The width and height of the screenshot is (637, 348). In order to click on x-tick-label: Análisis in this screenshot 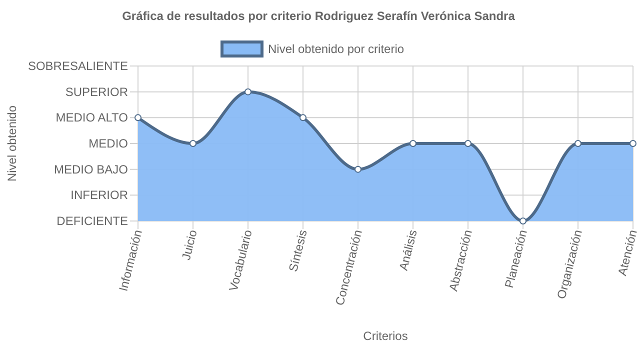, I will do `click(408, 250)`.